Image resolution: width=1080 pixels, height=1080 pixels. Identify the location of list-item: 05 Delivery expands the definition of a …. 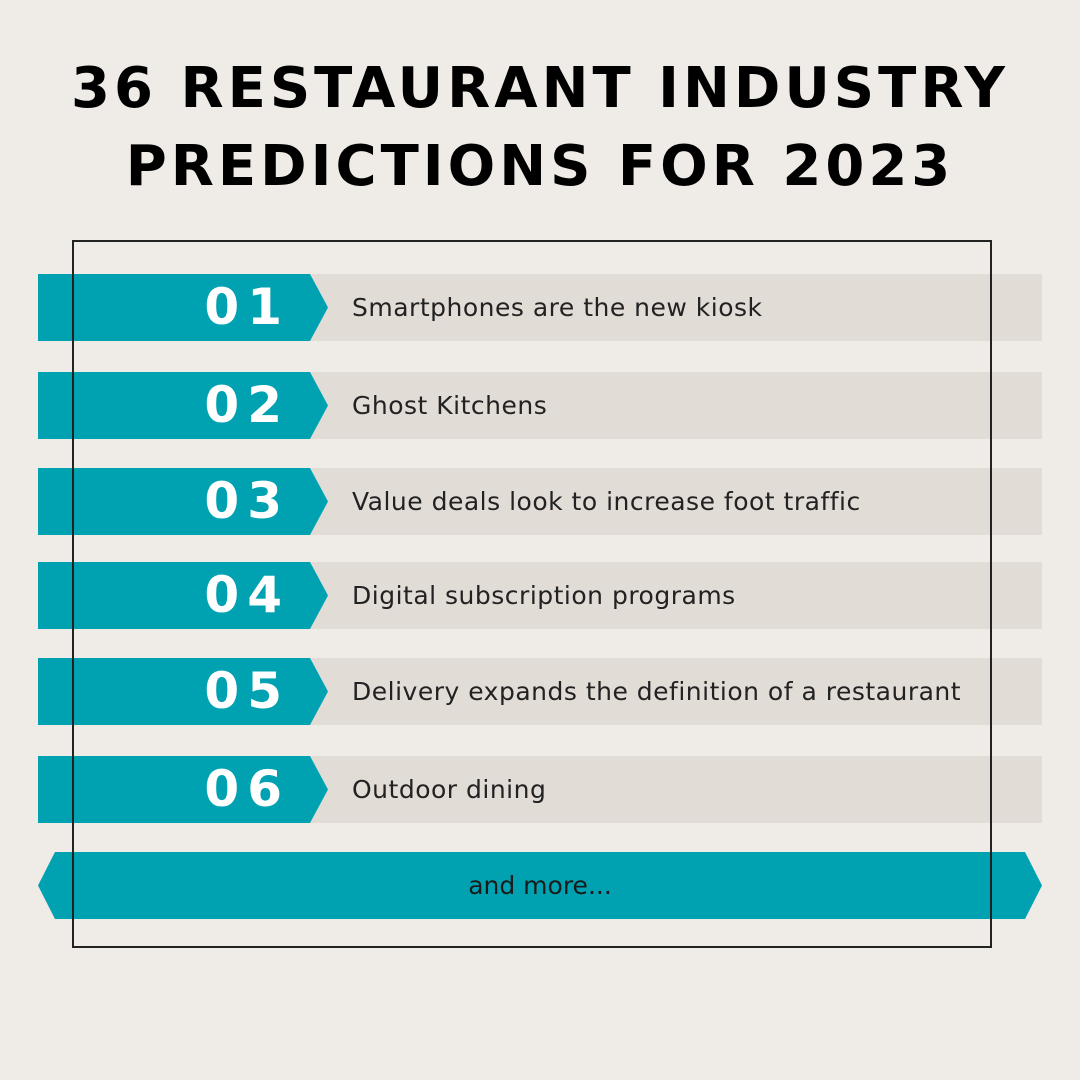
(540, 691).